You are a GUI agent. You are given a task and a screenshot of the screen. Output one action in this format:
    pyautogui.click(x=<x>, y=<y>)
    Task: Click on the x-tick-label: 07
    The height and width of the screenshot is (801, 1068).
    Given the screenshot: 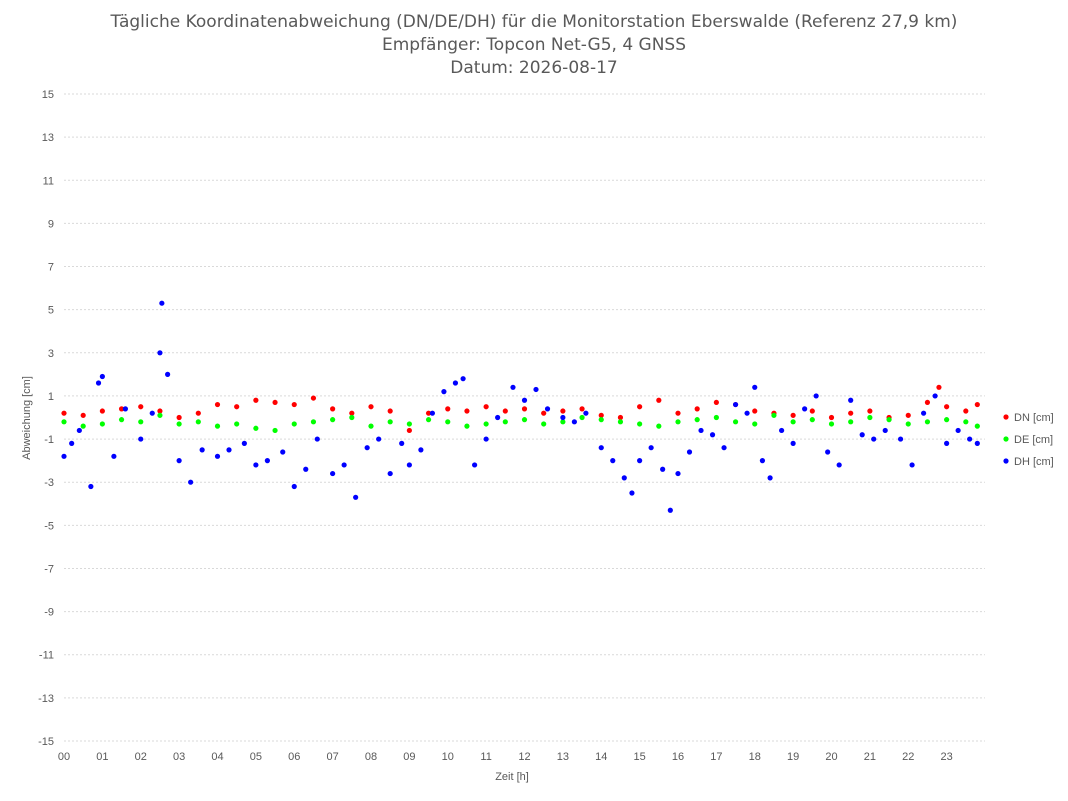 What is the action you would take?
    pyautogui.click(x=333, y=757)
    